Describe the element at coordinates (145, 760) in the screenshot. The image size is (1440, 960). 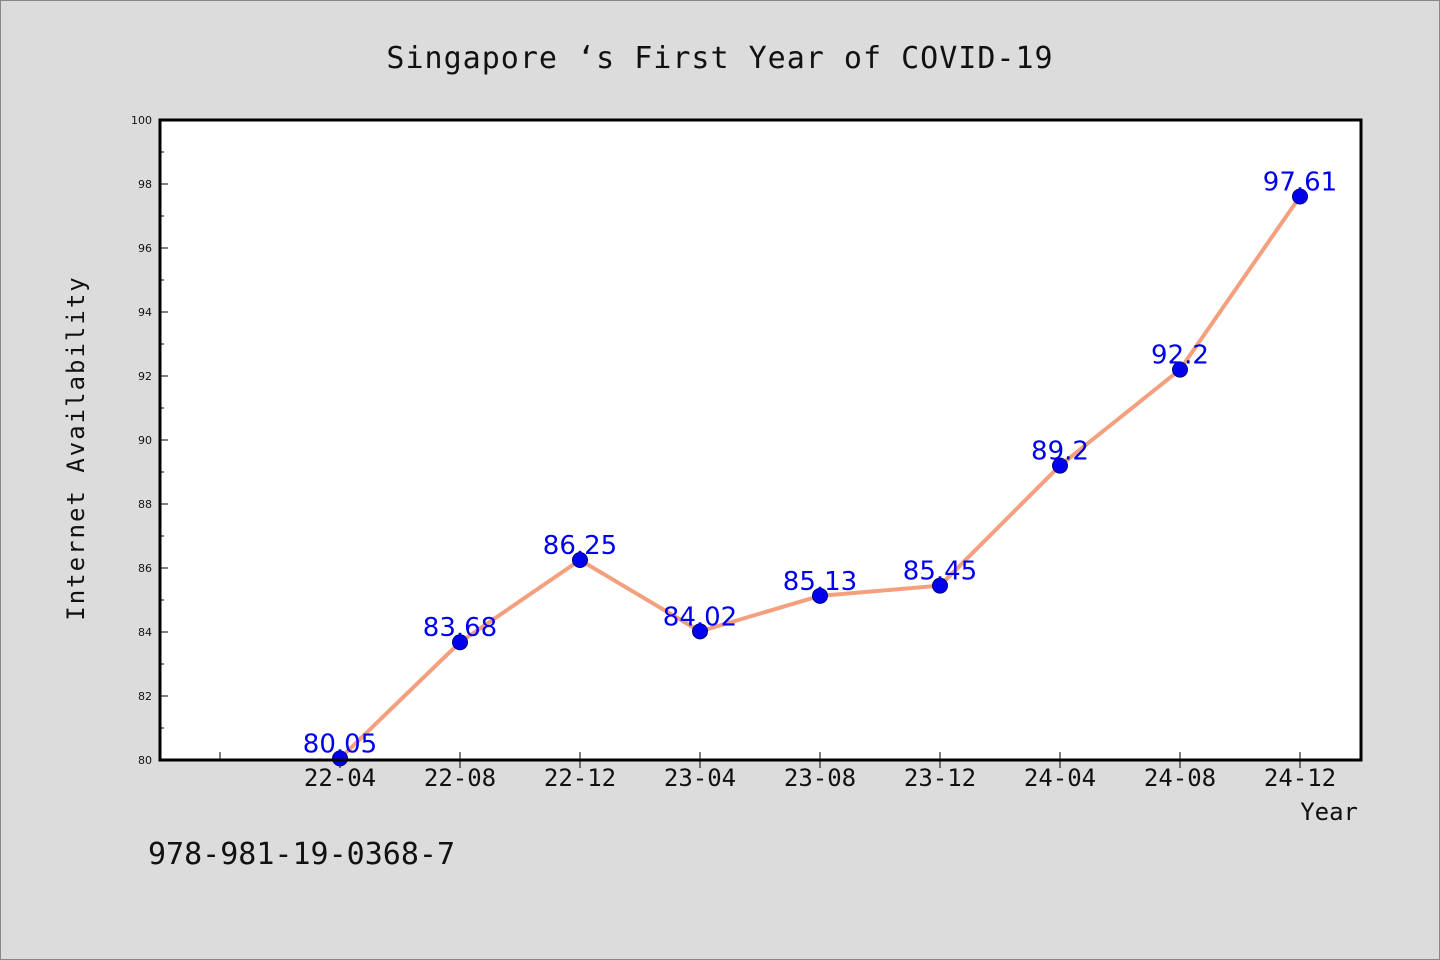
I see `y-tick-label: 80` at that location.